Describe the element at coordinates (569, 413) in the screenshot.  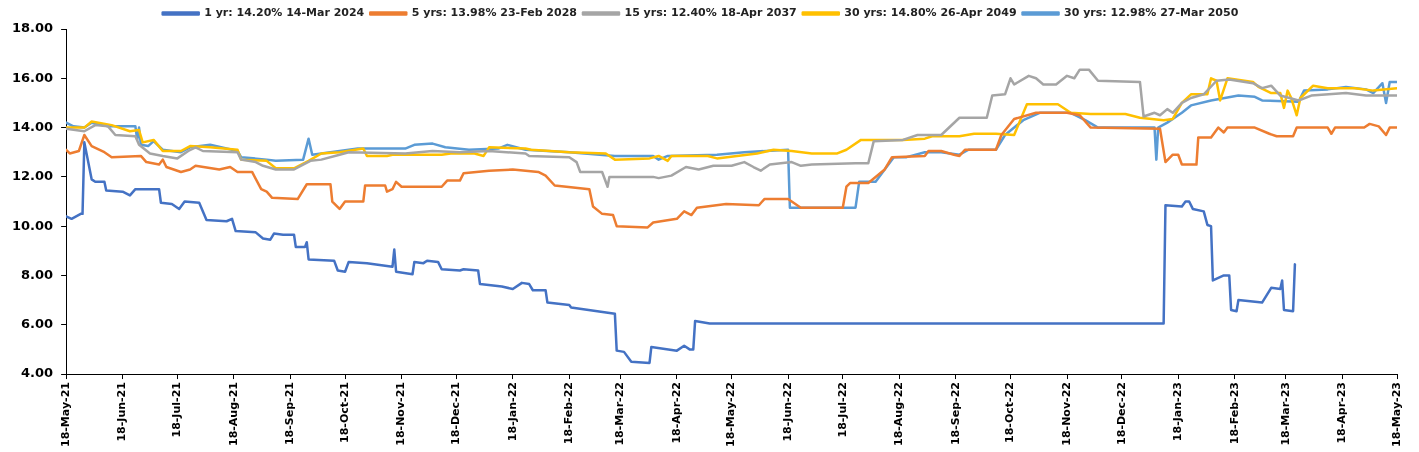
I see `x-tick-label: 18-Feb-22` at that location.